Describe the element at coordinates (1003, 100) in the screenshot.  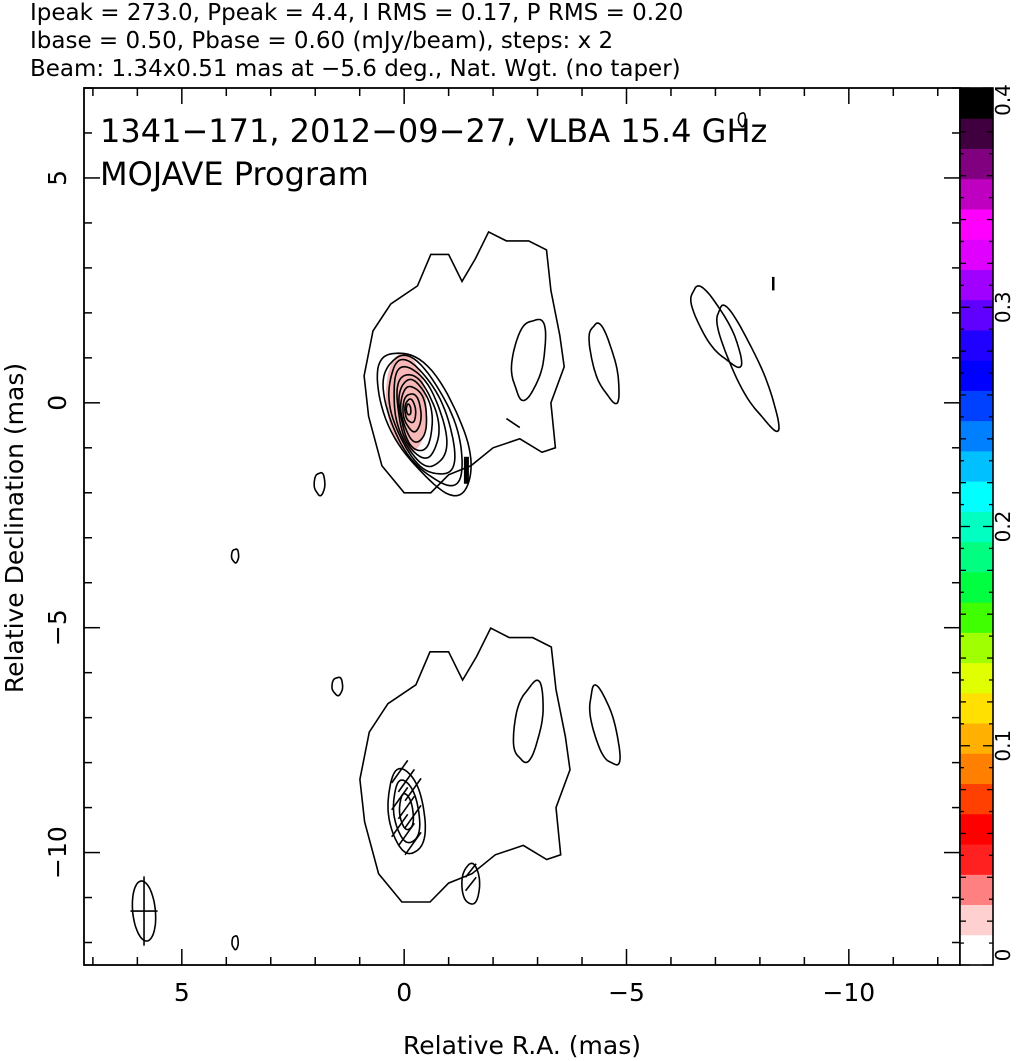
I see `colorbar-tick-label: 0.4` at that location.